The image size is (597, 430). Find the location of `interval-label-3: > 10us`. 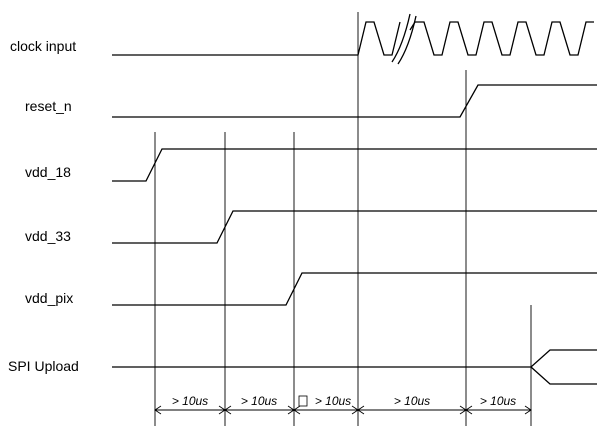

interval-label-3: > 10us is located at coordinates (333, 401).